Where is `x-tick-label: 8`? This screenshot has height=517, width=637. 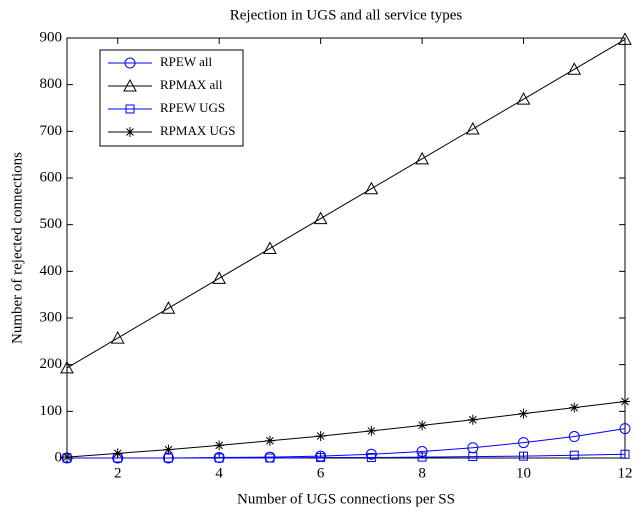 x-tick-label: 8 is located at coordinates (422, 473).